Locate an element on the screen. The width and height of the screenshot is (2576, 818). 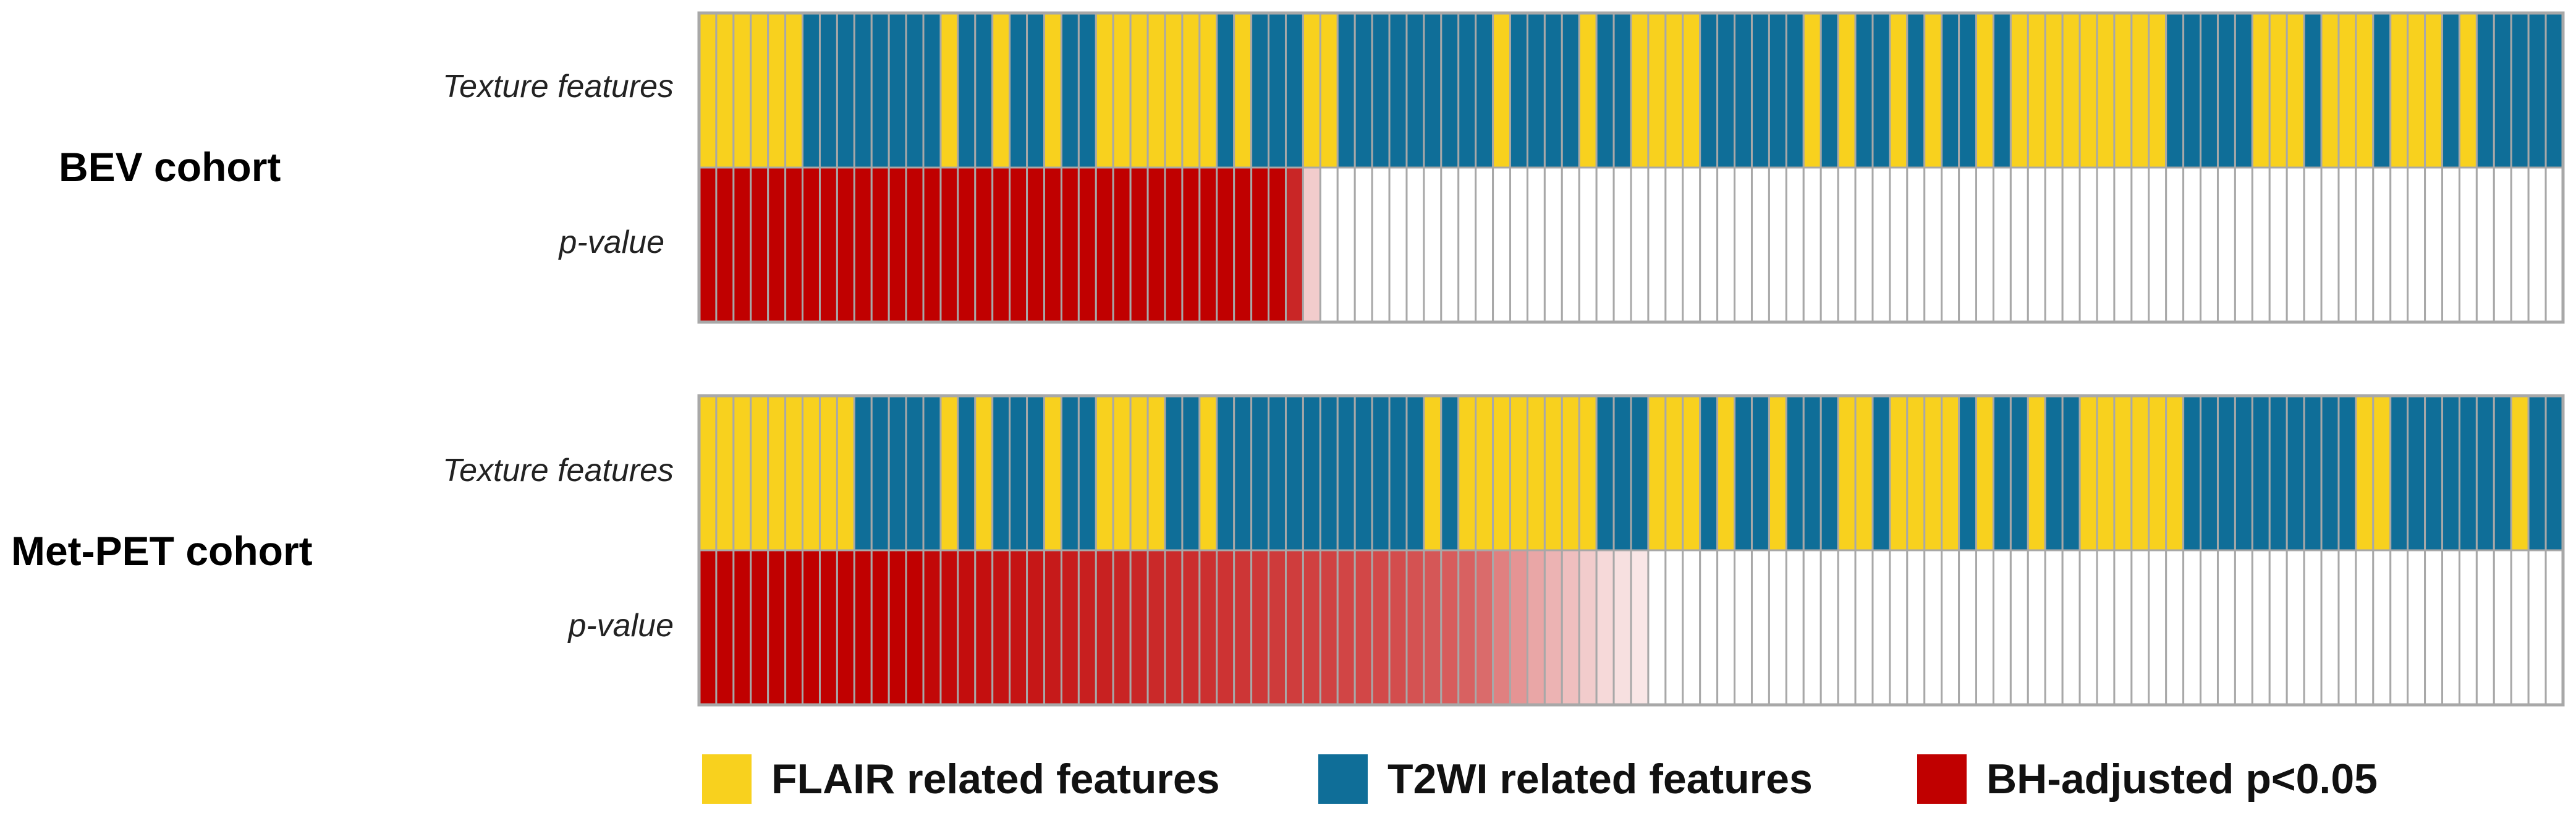
legend-label-t2wi: T2WI related features is located at coordinates (1600, 780).